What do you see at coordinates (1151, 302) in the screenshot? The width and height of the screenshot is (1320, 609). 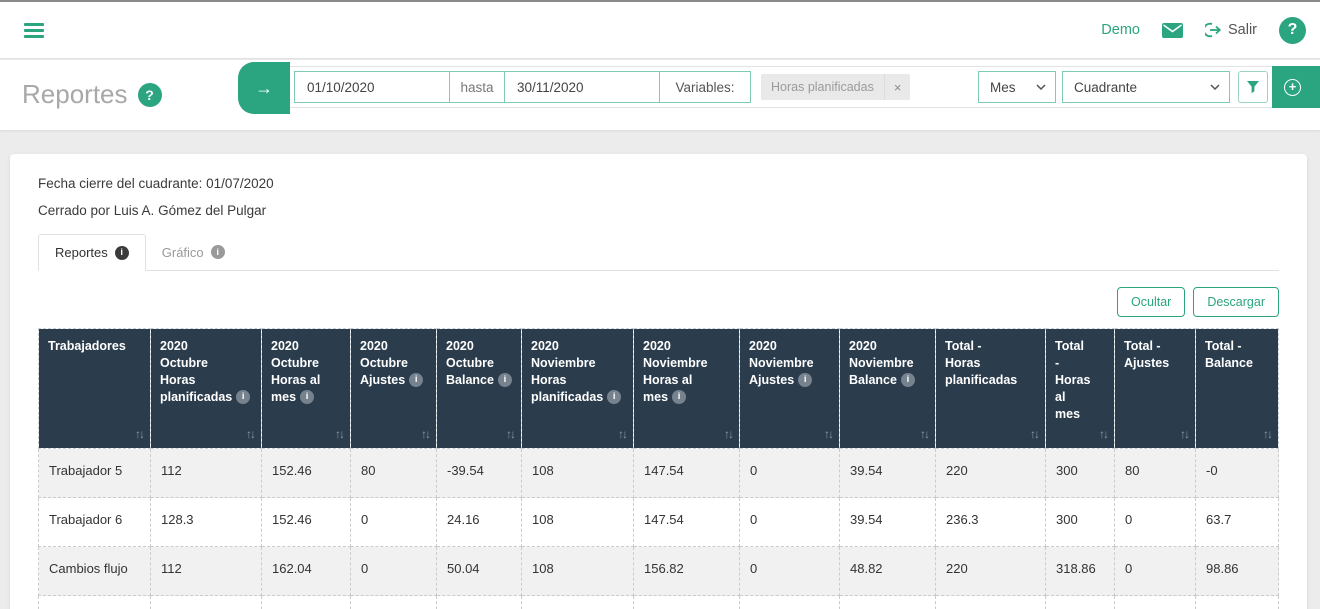 I see `hide-button: Ocultar` at bounding box center [1151, 302].